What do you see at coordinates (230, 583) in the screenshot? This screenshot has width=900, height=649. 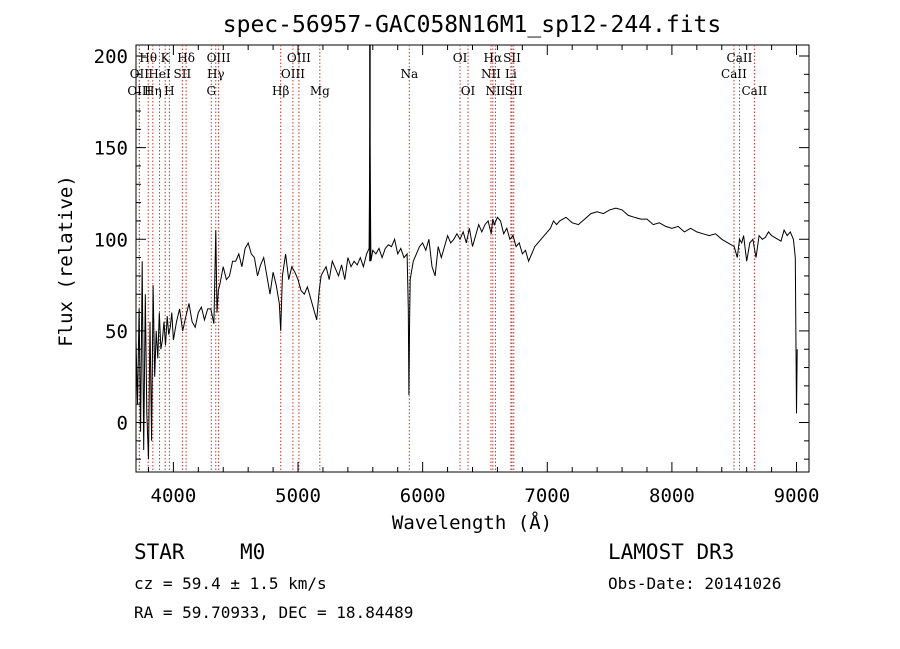 I see `redshift-text: cz = 59.4 ± 1.5 km/s` at bounding box center [230, 583].